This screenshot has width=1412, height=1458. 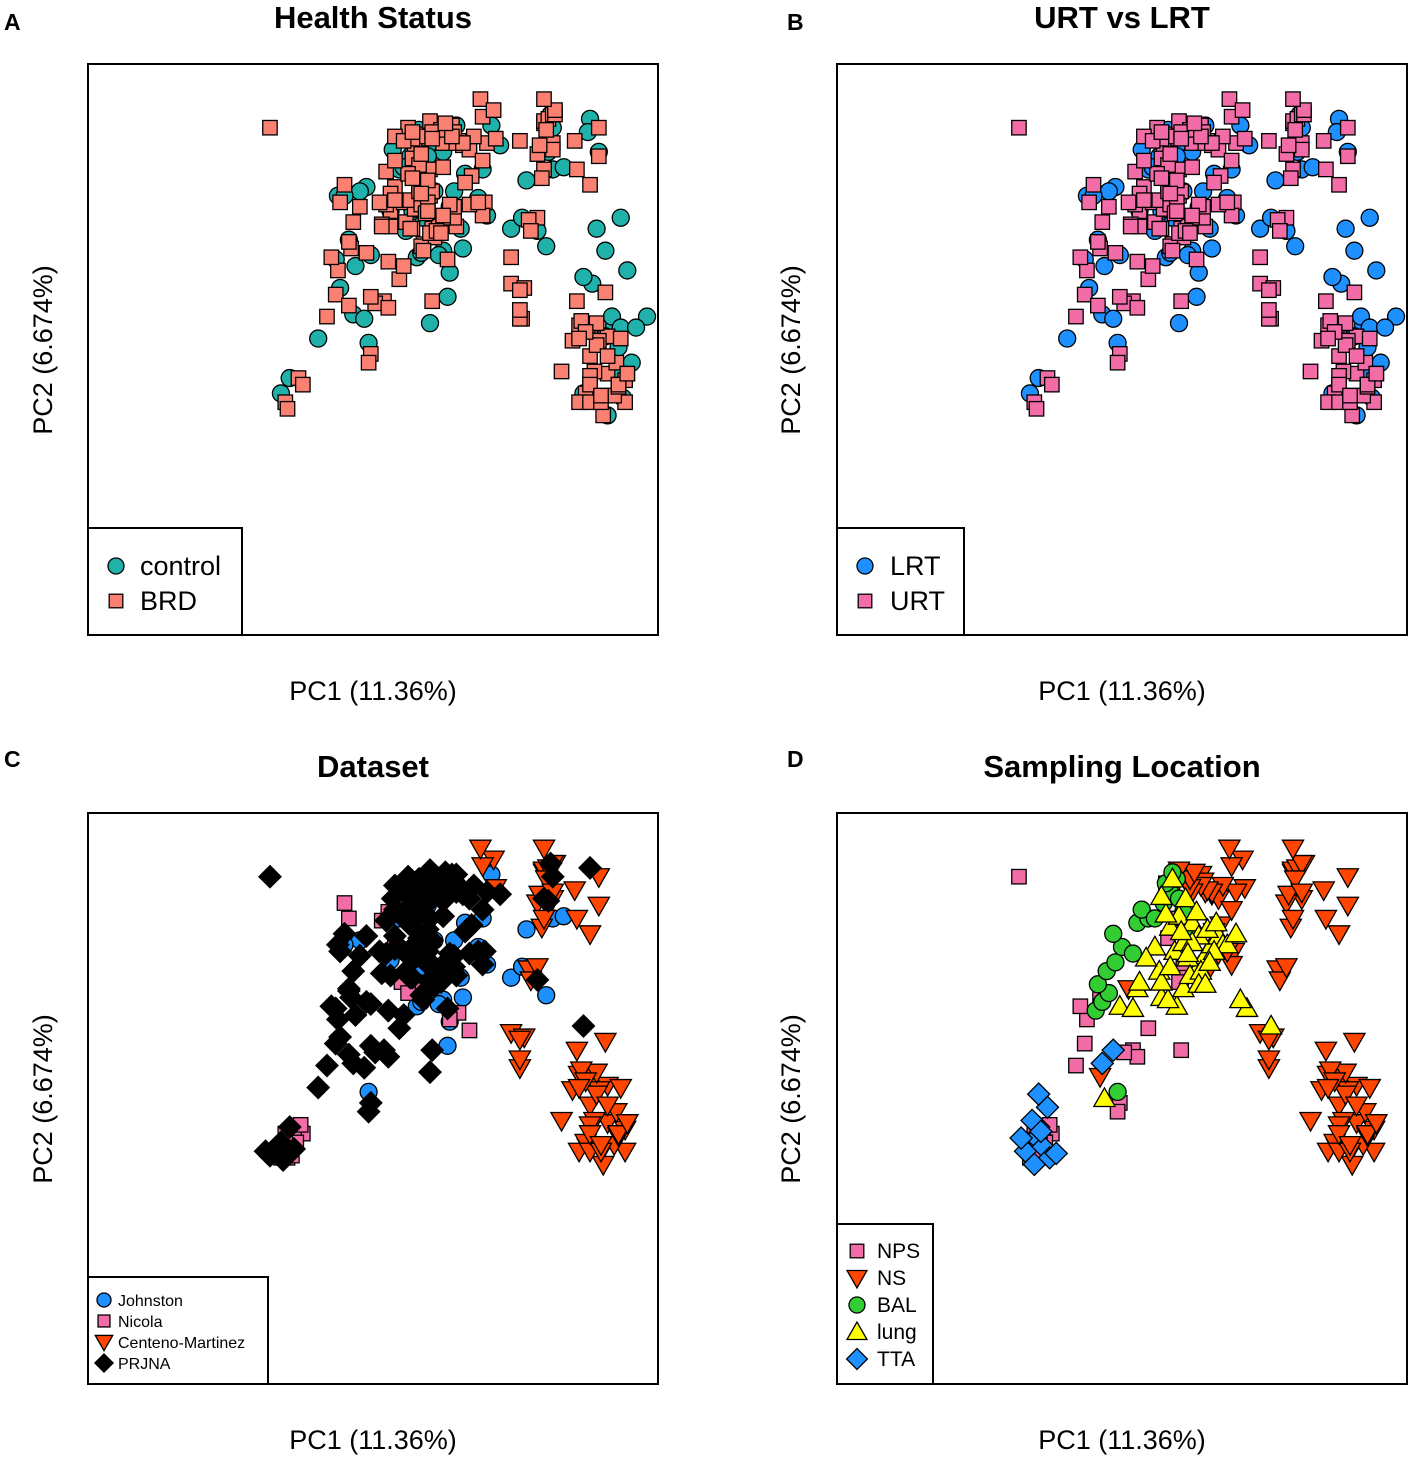 I want to click on legend-entry-control: control, so click(x=180, y=566).